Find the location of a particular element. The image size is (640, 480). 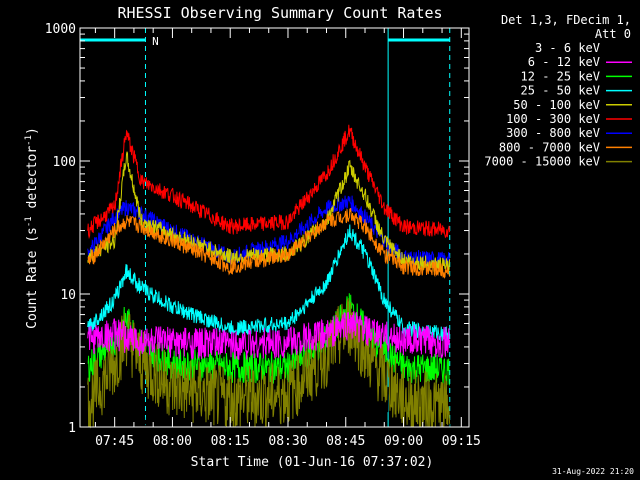

chart-title: RHESSI Observing Summary Count Rates is located at coordinates (279, 13).